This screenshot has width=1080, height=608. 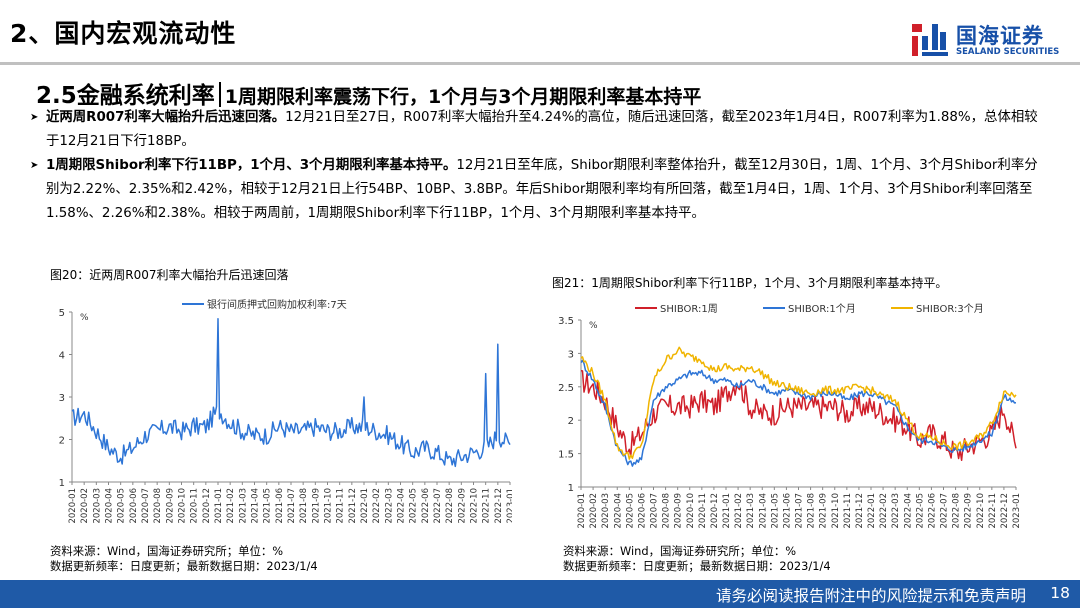 What do you see at coordinates (292, 506) in the screenshot?
I see `x-tick-label: 2021-07` at bounding box center [292, 506].